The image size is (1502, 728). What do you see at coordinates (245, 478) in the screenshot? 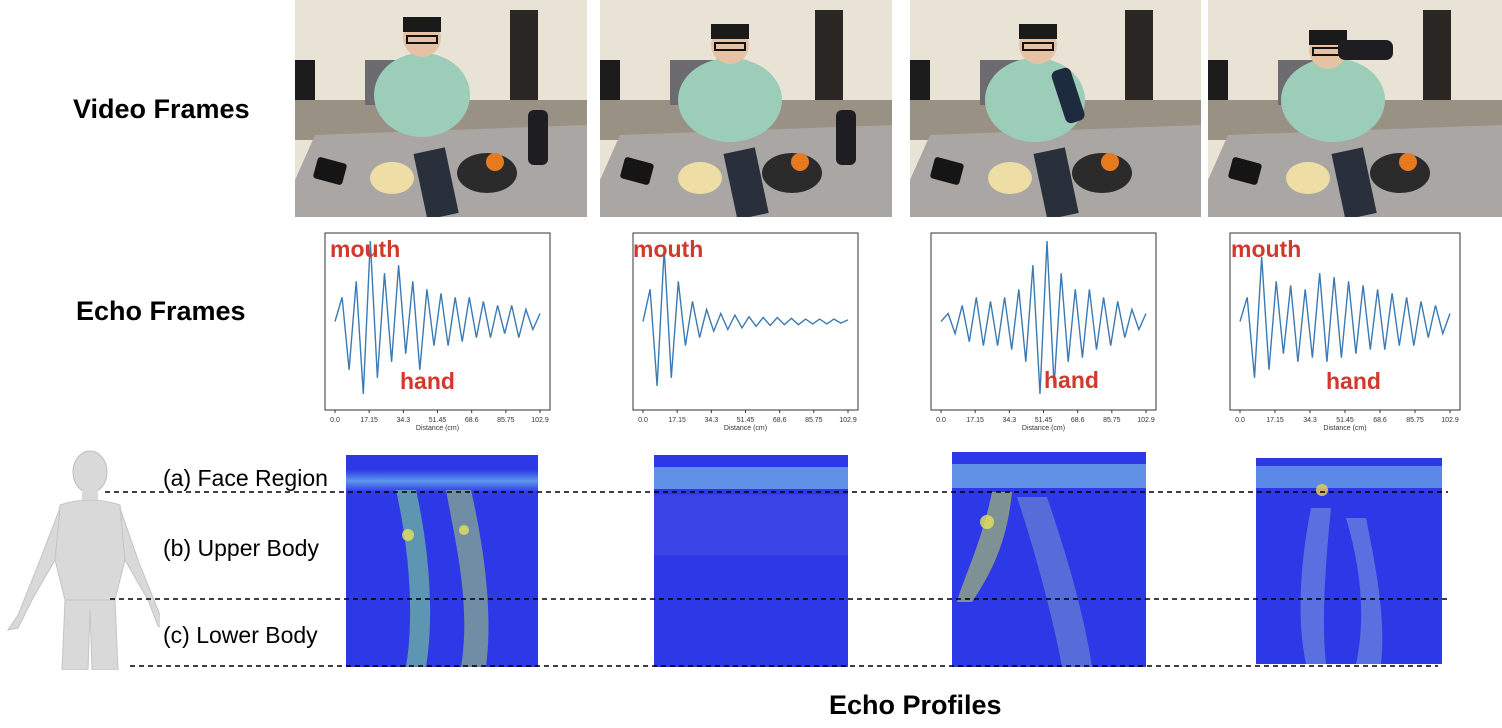
I see `face-region-label: (a) Face Region` at bounding box center [245, 478].